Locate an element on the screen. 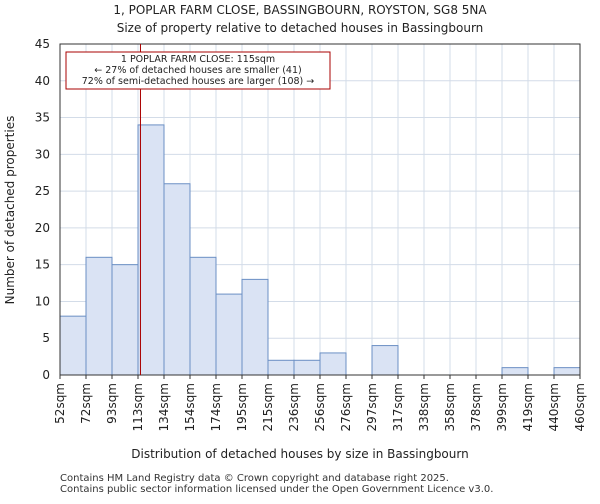  annotation-line1: 1 POPLAR FARM CLOSE: 115sqm is located at coordinates (198, 59).